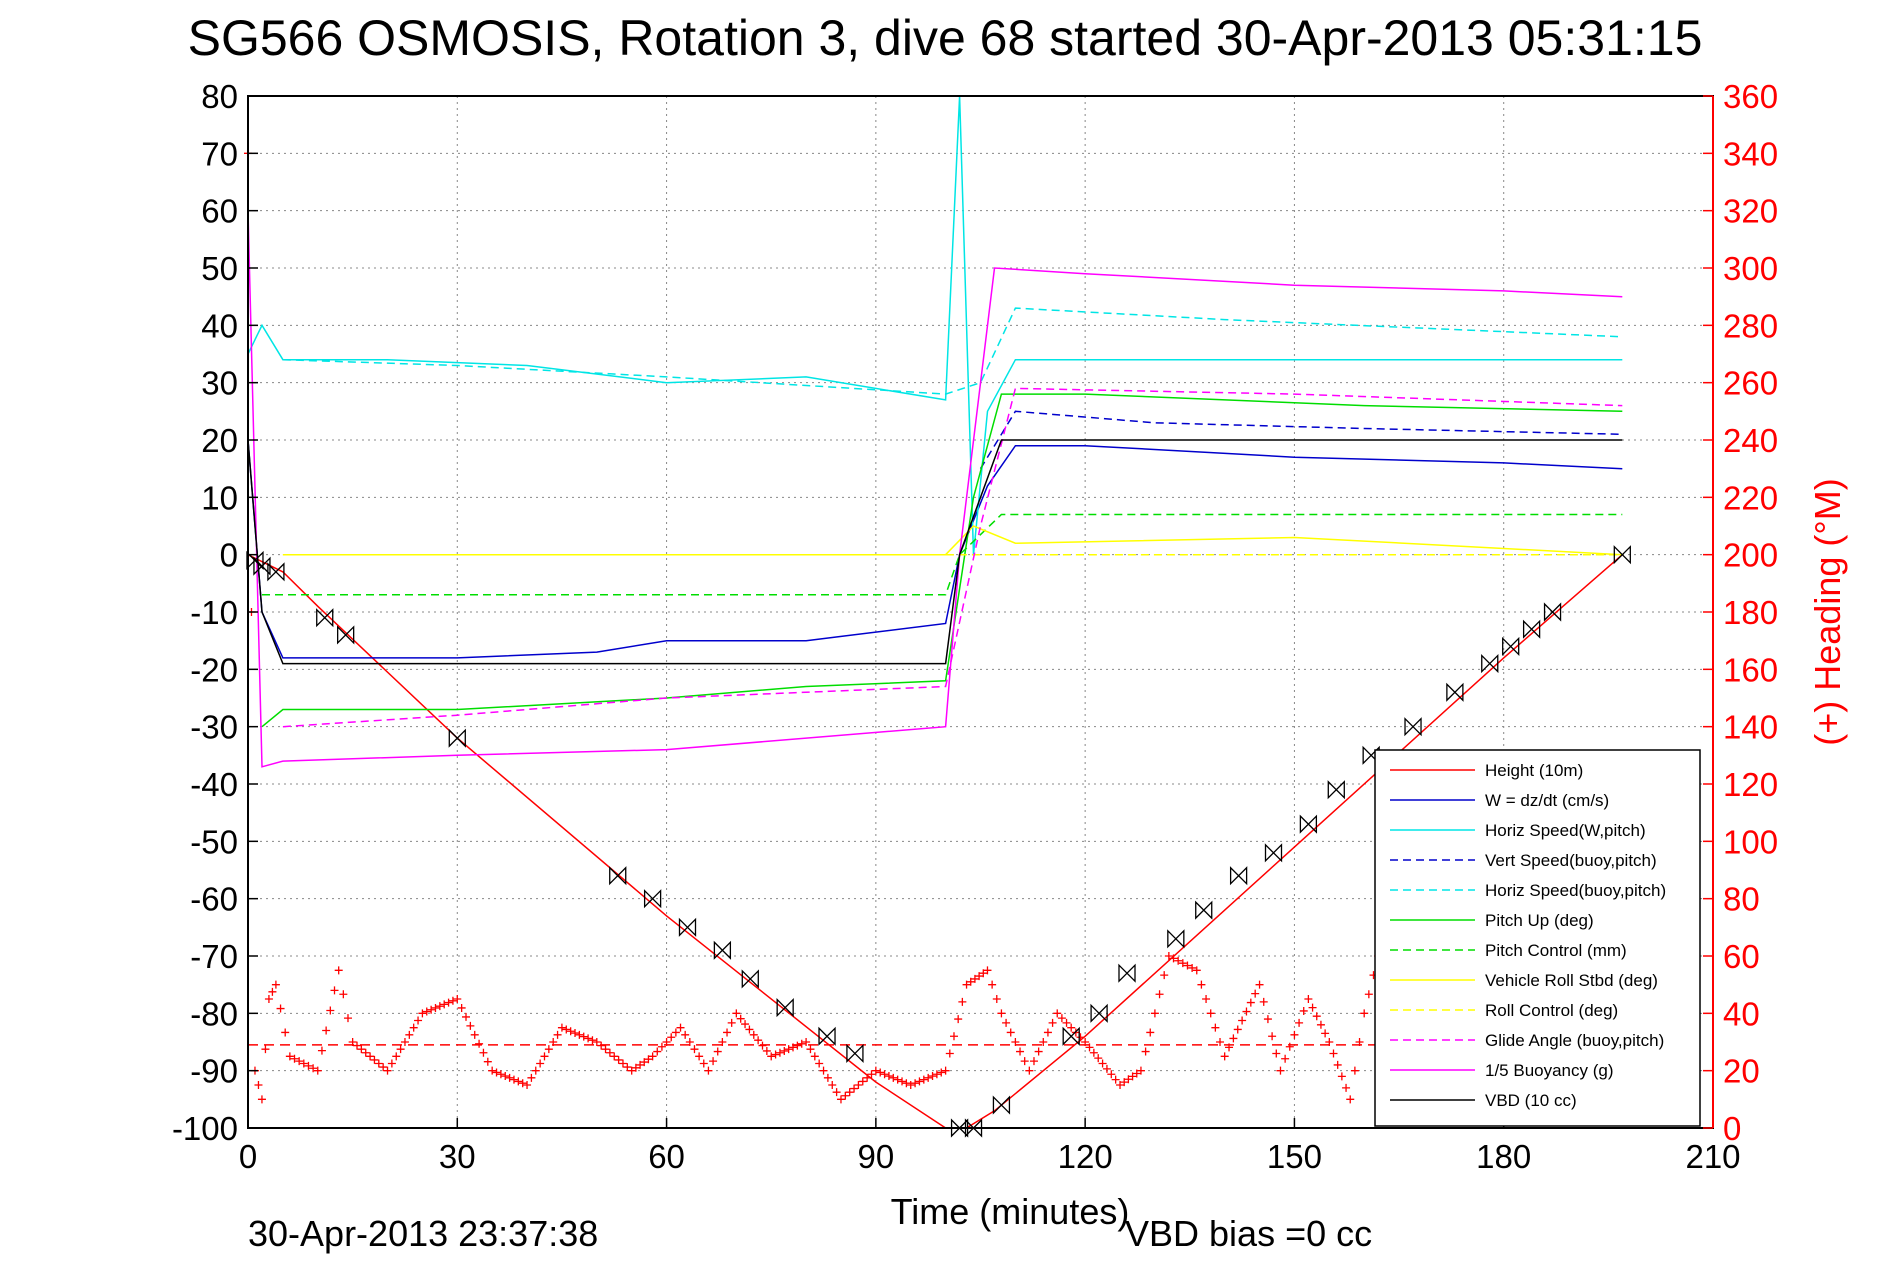  I want to click on x-tick-label: 60, so click(666, 1156).